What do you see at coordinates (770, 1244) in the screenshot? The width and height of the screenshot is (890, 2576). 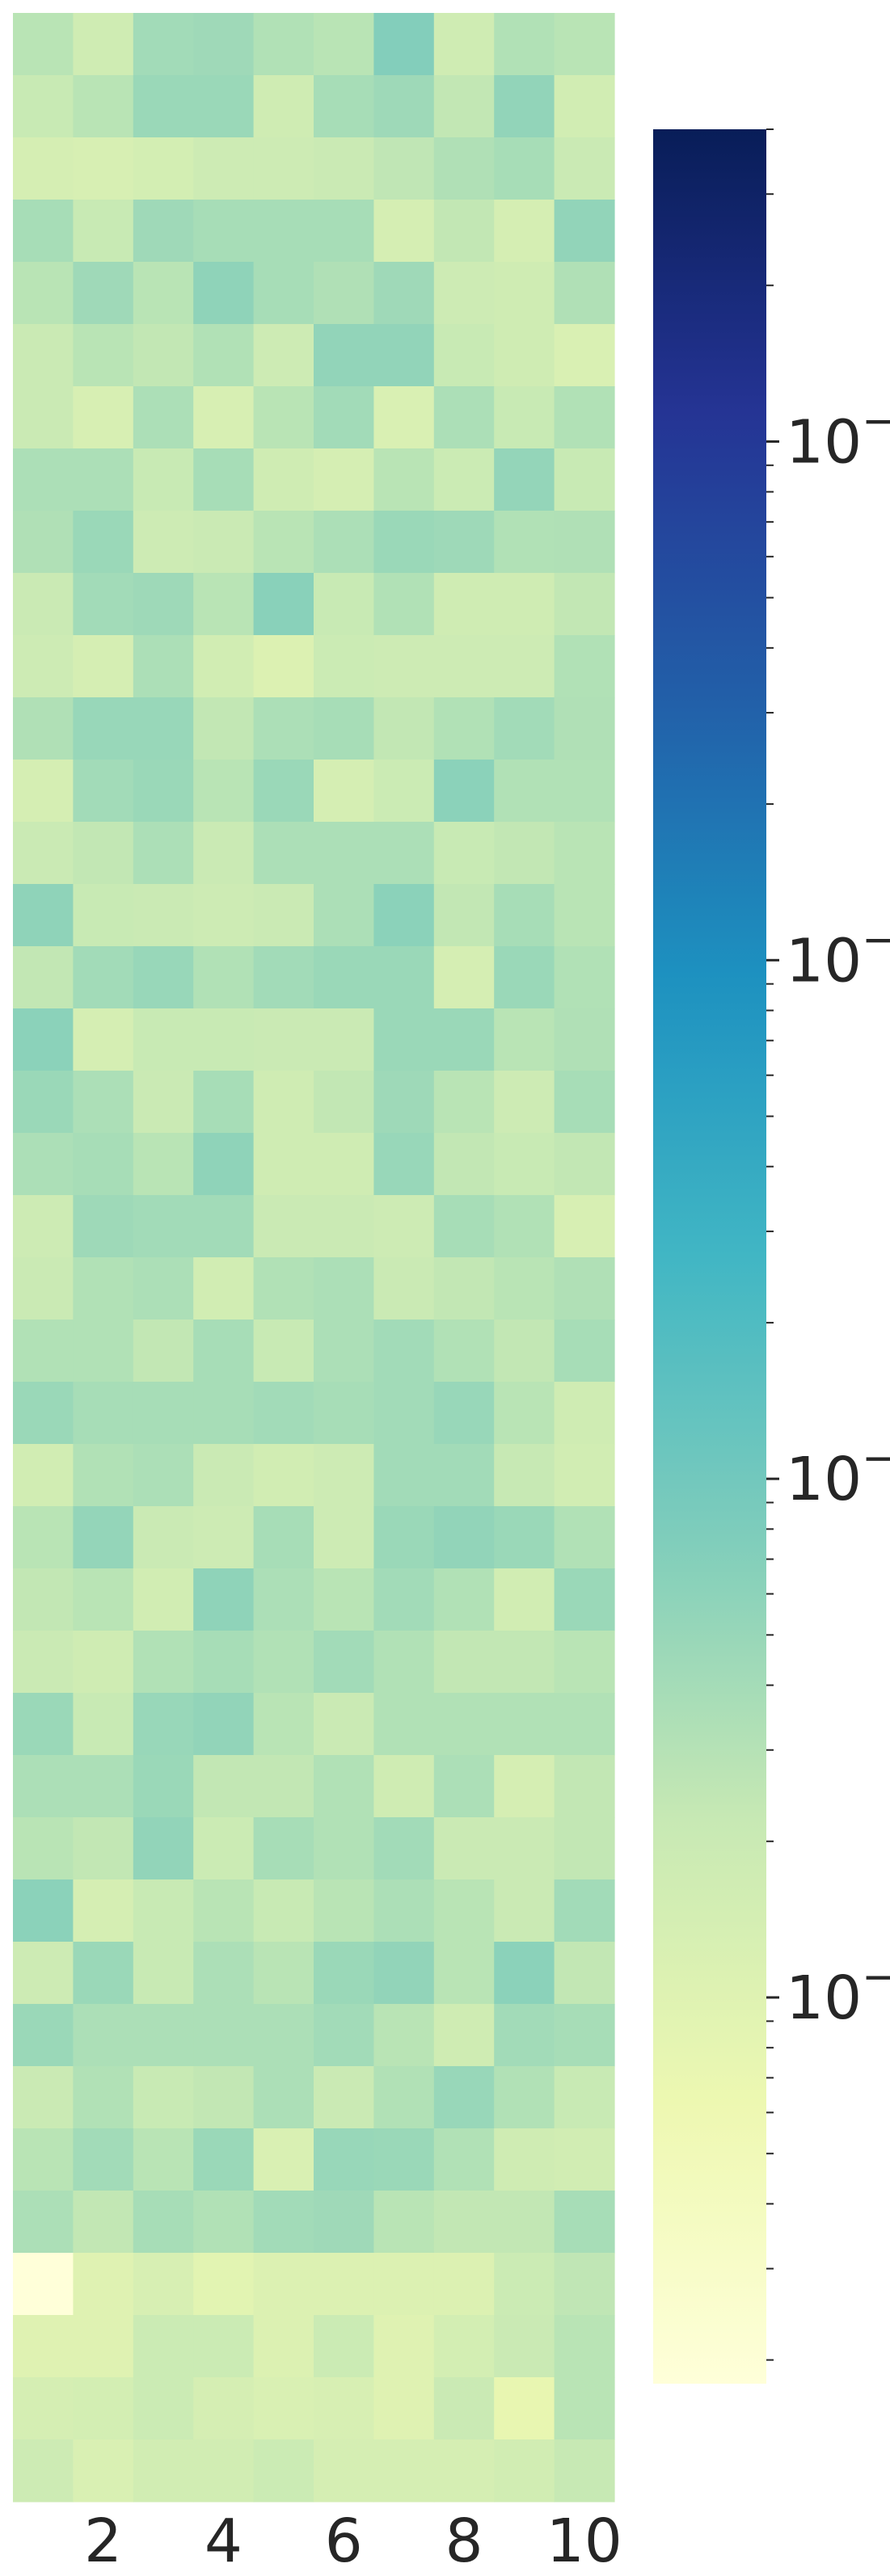 I see `colorbar-minor-ticks` at bounding box center [770, 1244].